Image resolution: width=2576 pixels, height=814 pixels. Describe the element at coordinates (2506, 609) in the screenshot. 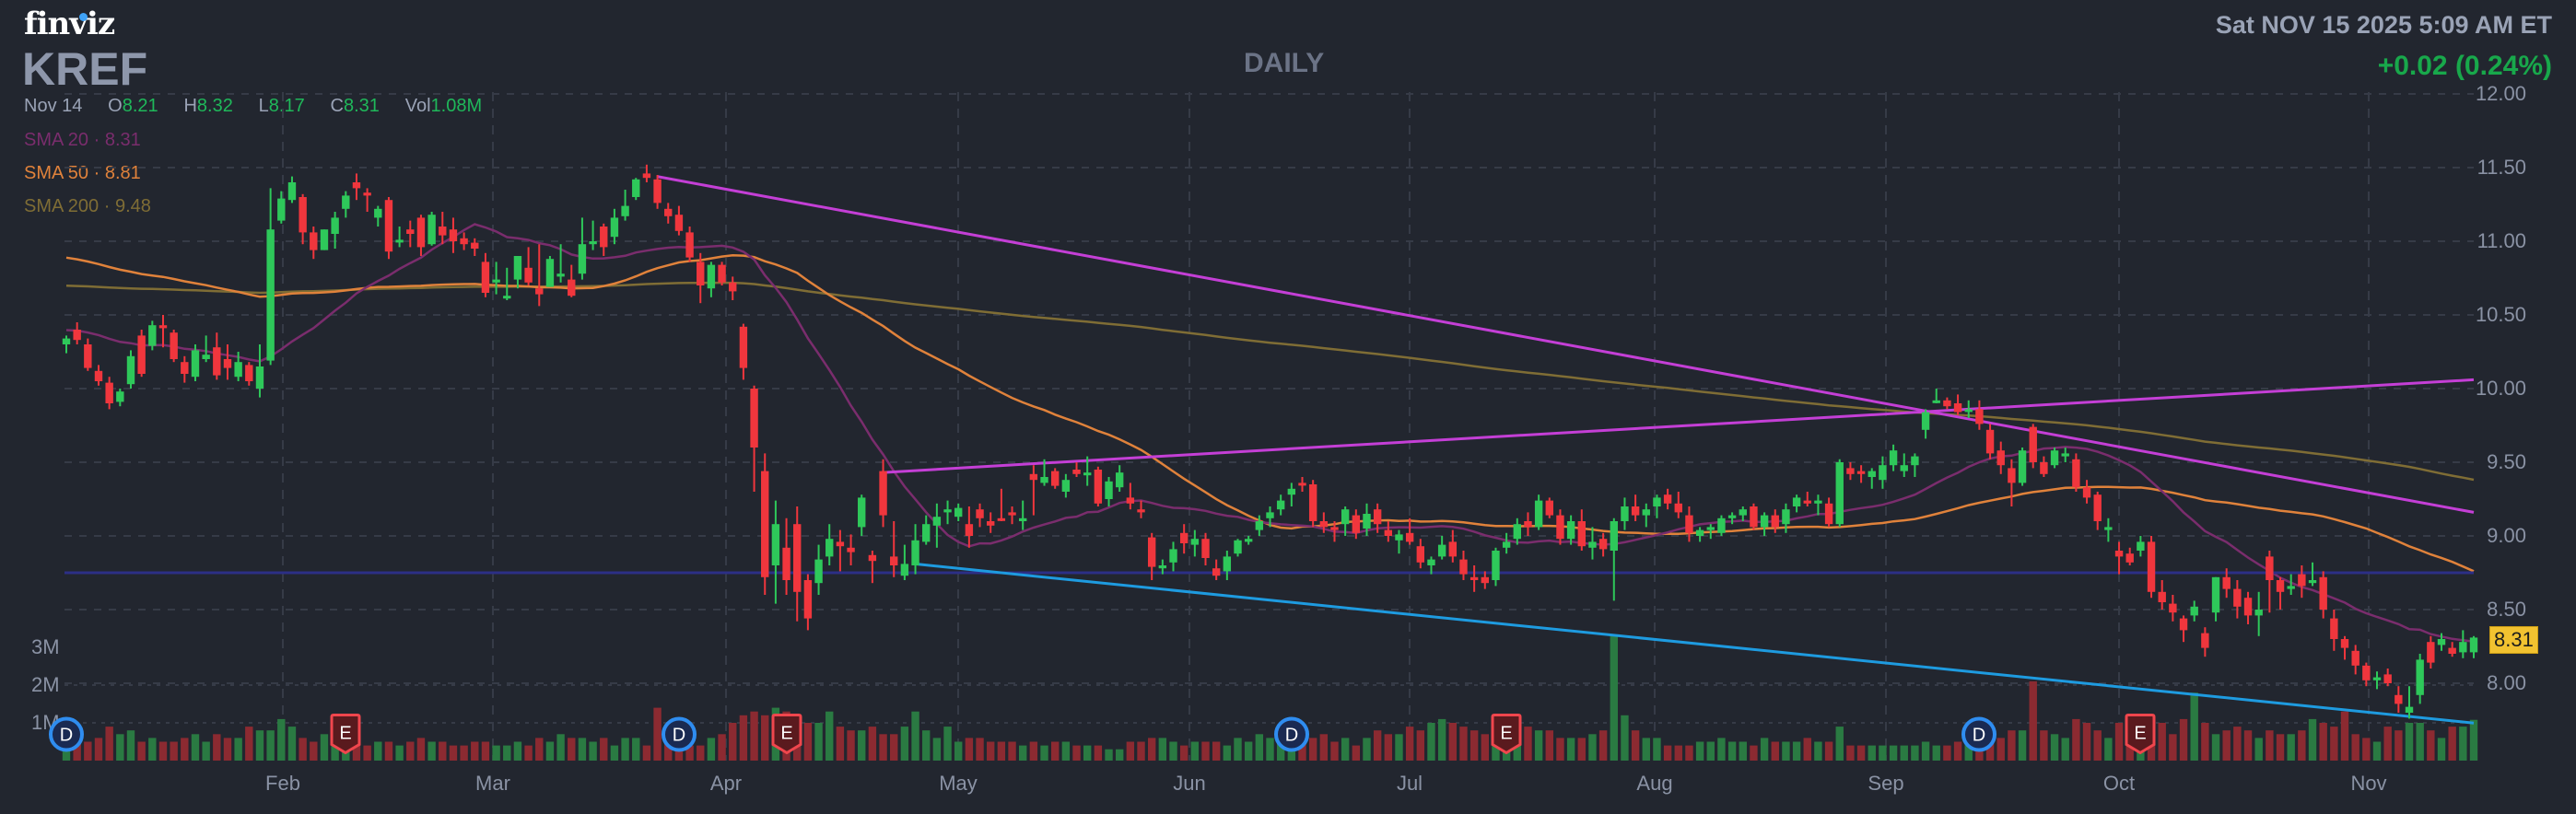

I see `price-tick: 8.50` at that location.